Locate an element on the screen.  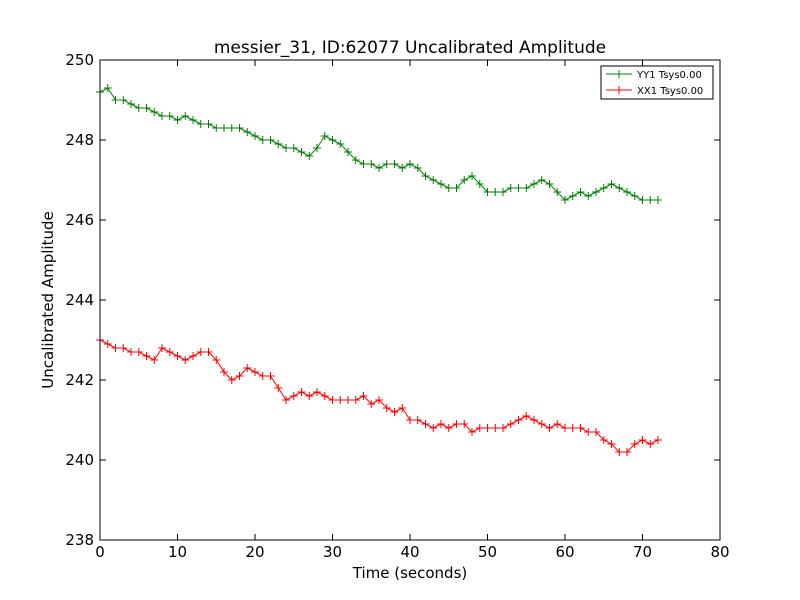
x-tick-label: 20 is located at coordinates (254, 552).